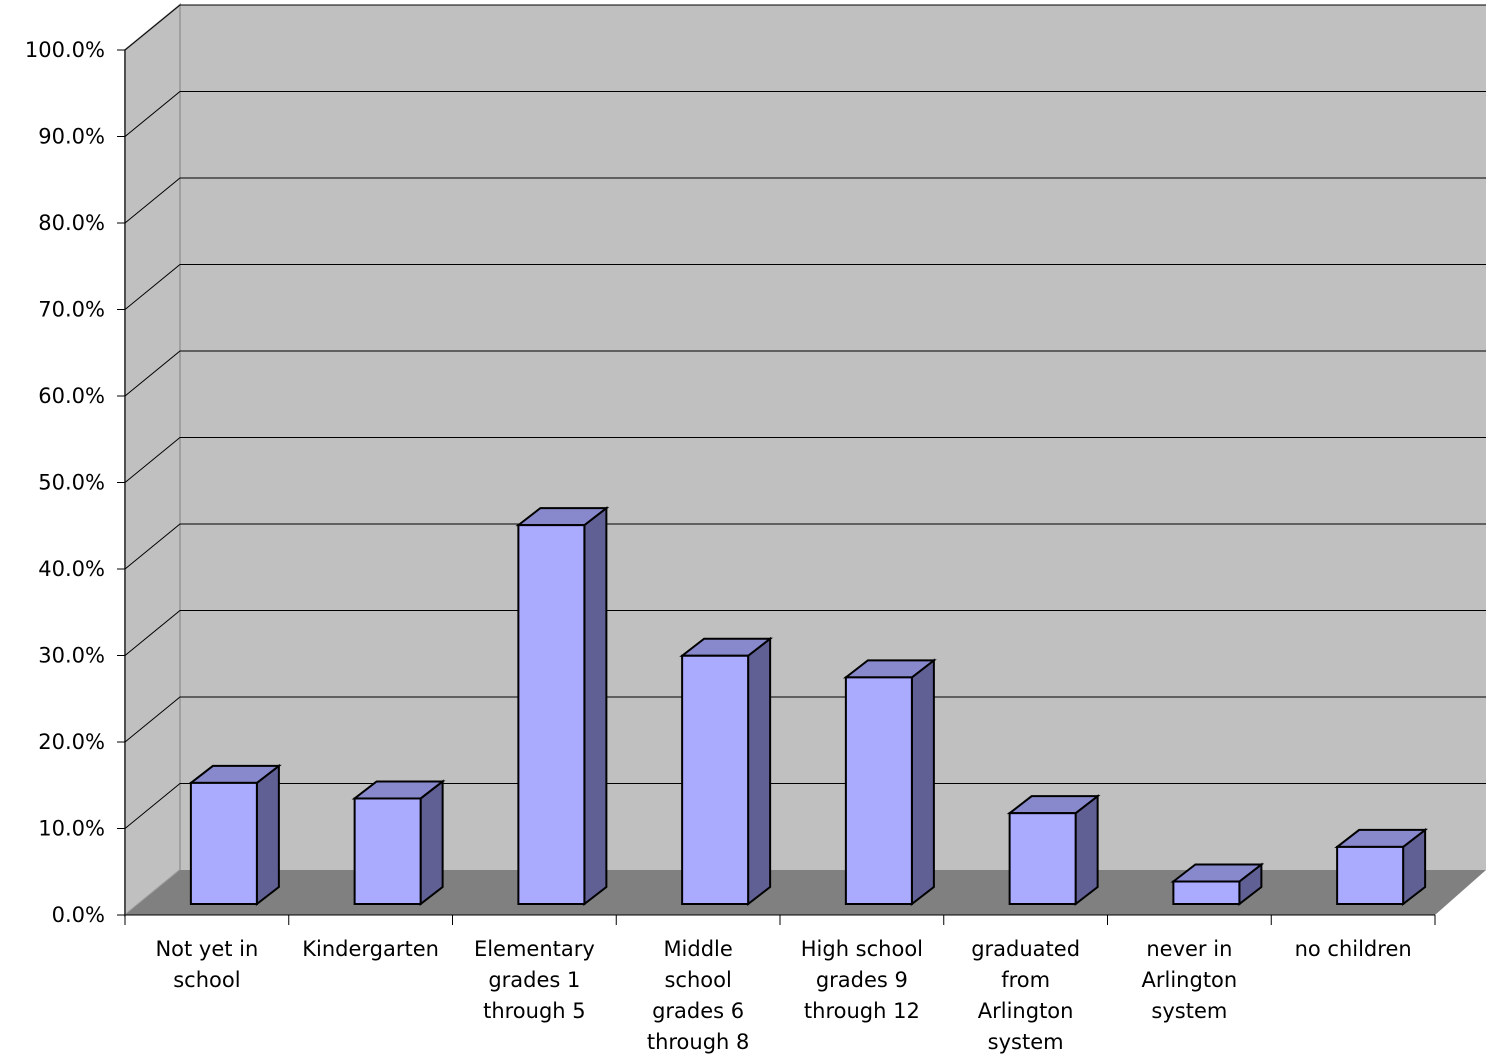 Image resolution: width=1486 pixels, height=1064 pixels. What do you see at coordinates (207, 949) in the screenshot?
I see `x-tick-label-line: Not yet in` at bounding box center [207, 949].